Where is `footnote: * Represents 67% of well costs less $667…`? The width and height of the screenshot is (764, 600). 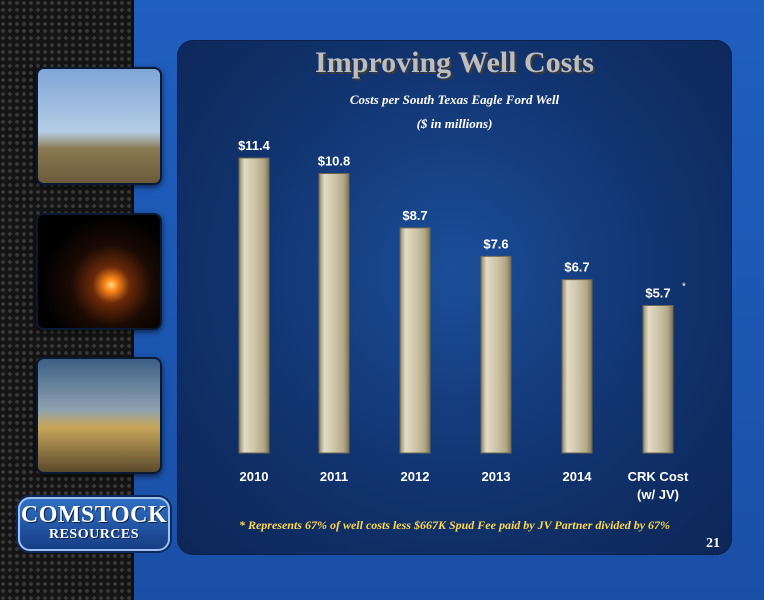 footnote: * Represents 67% of well costs less $667… is located at coordinates (454, 525).